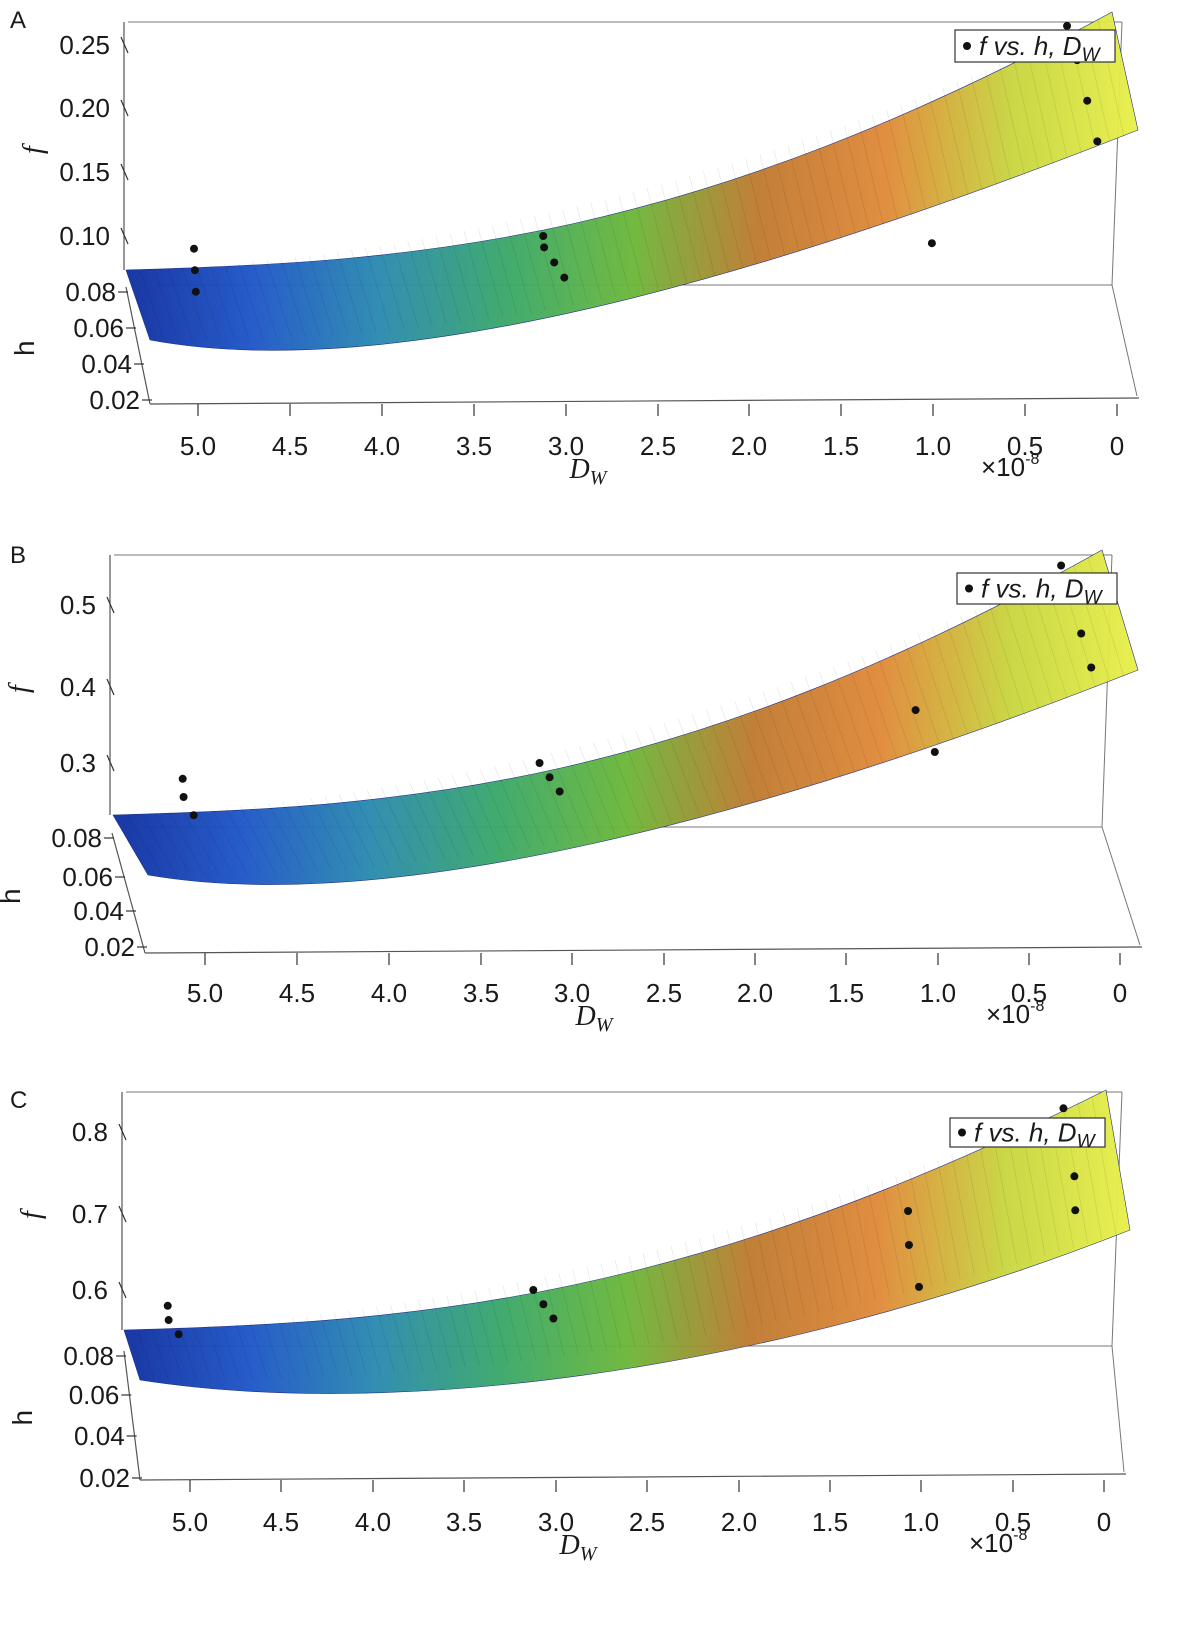 This screenshot has width=1183, height=1630. Describe the element at coordinates (24, 348) in the screenshot. I see `h-axis-label: h` at that location.